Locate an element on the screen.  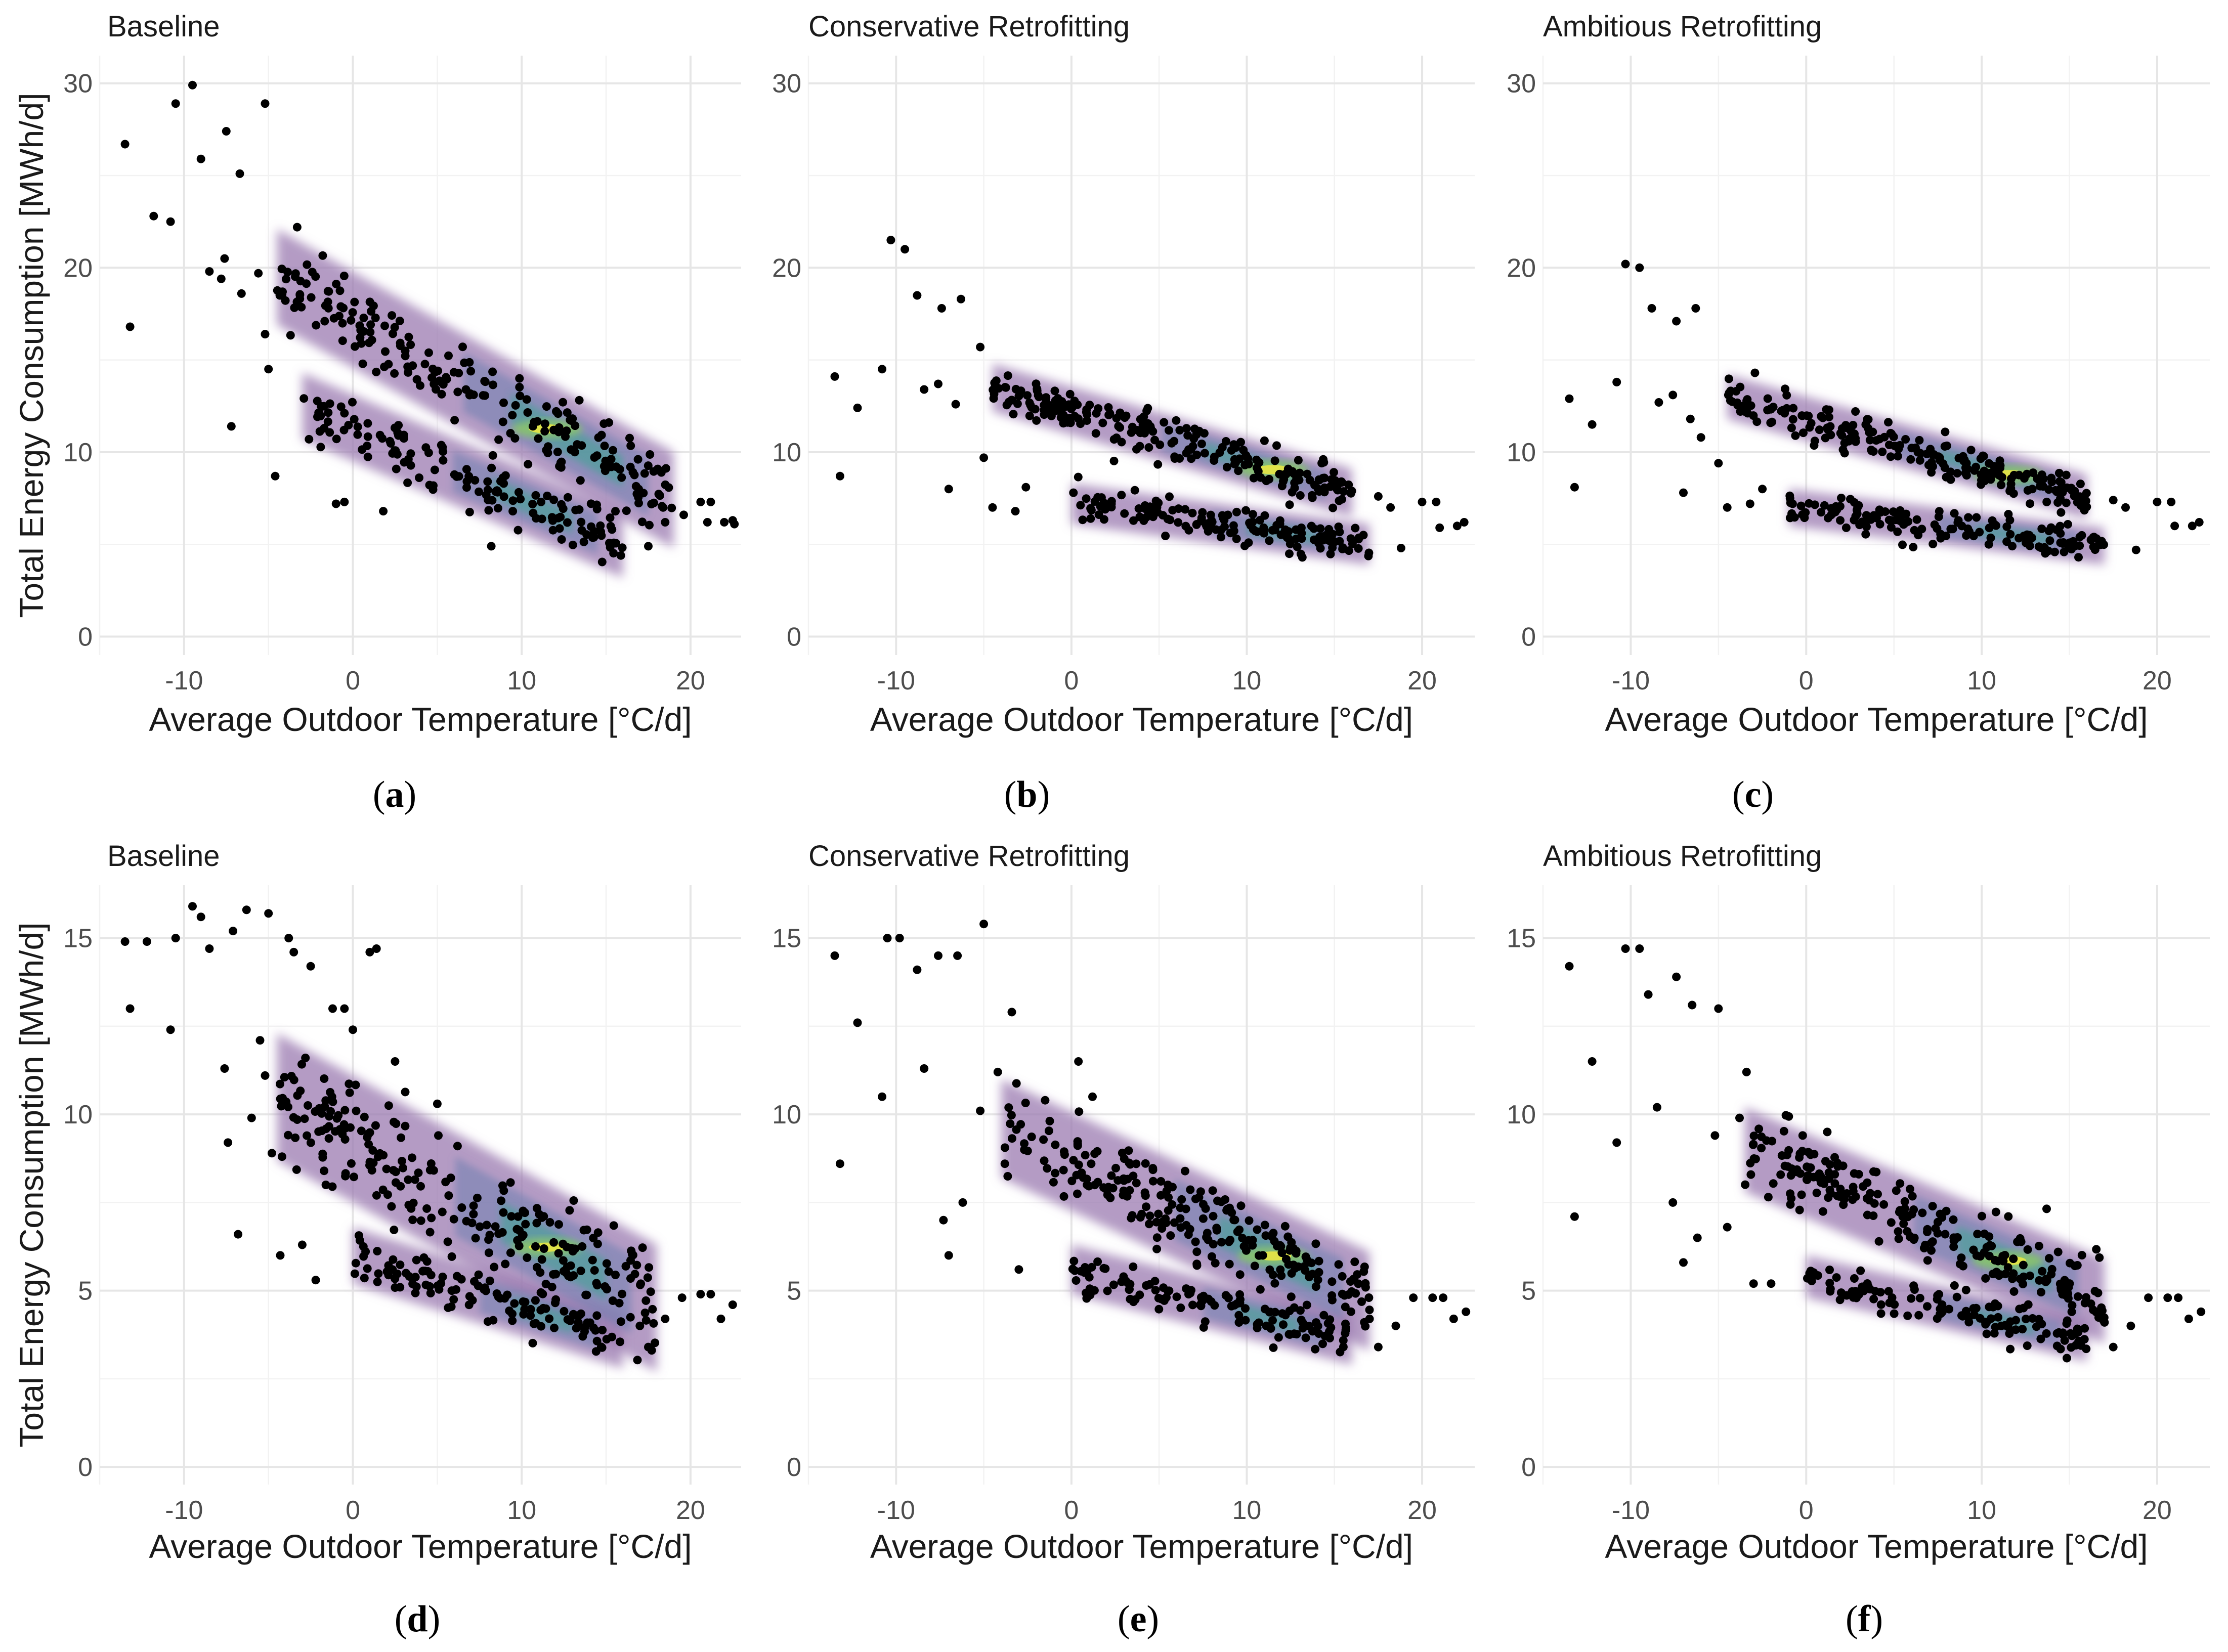
x-tick-label: 20 is located at coordinates (1422, 1510).